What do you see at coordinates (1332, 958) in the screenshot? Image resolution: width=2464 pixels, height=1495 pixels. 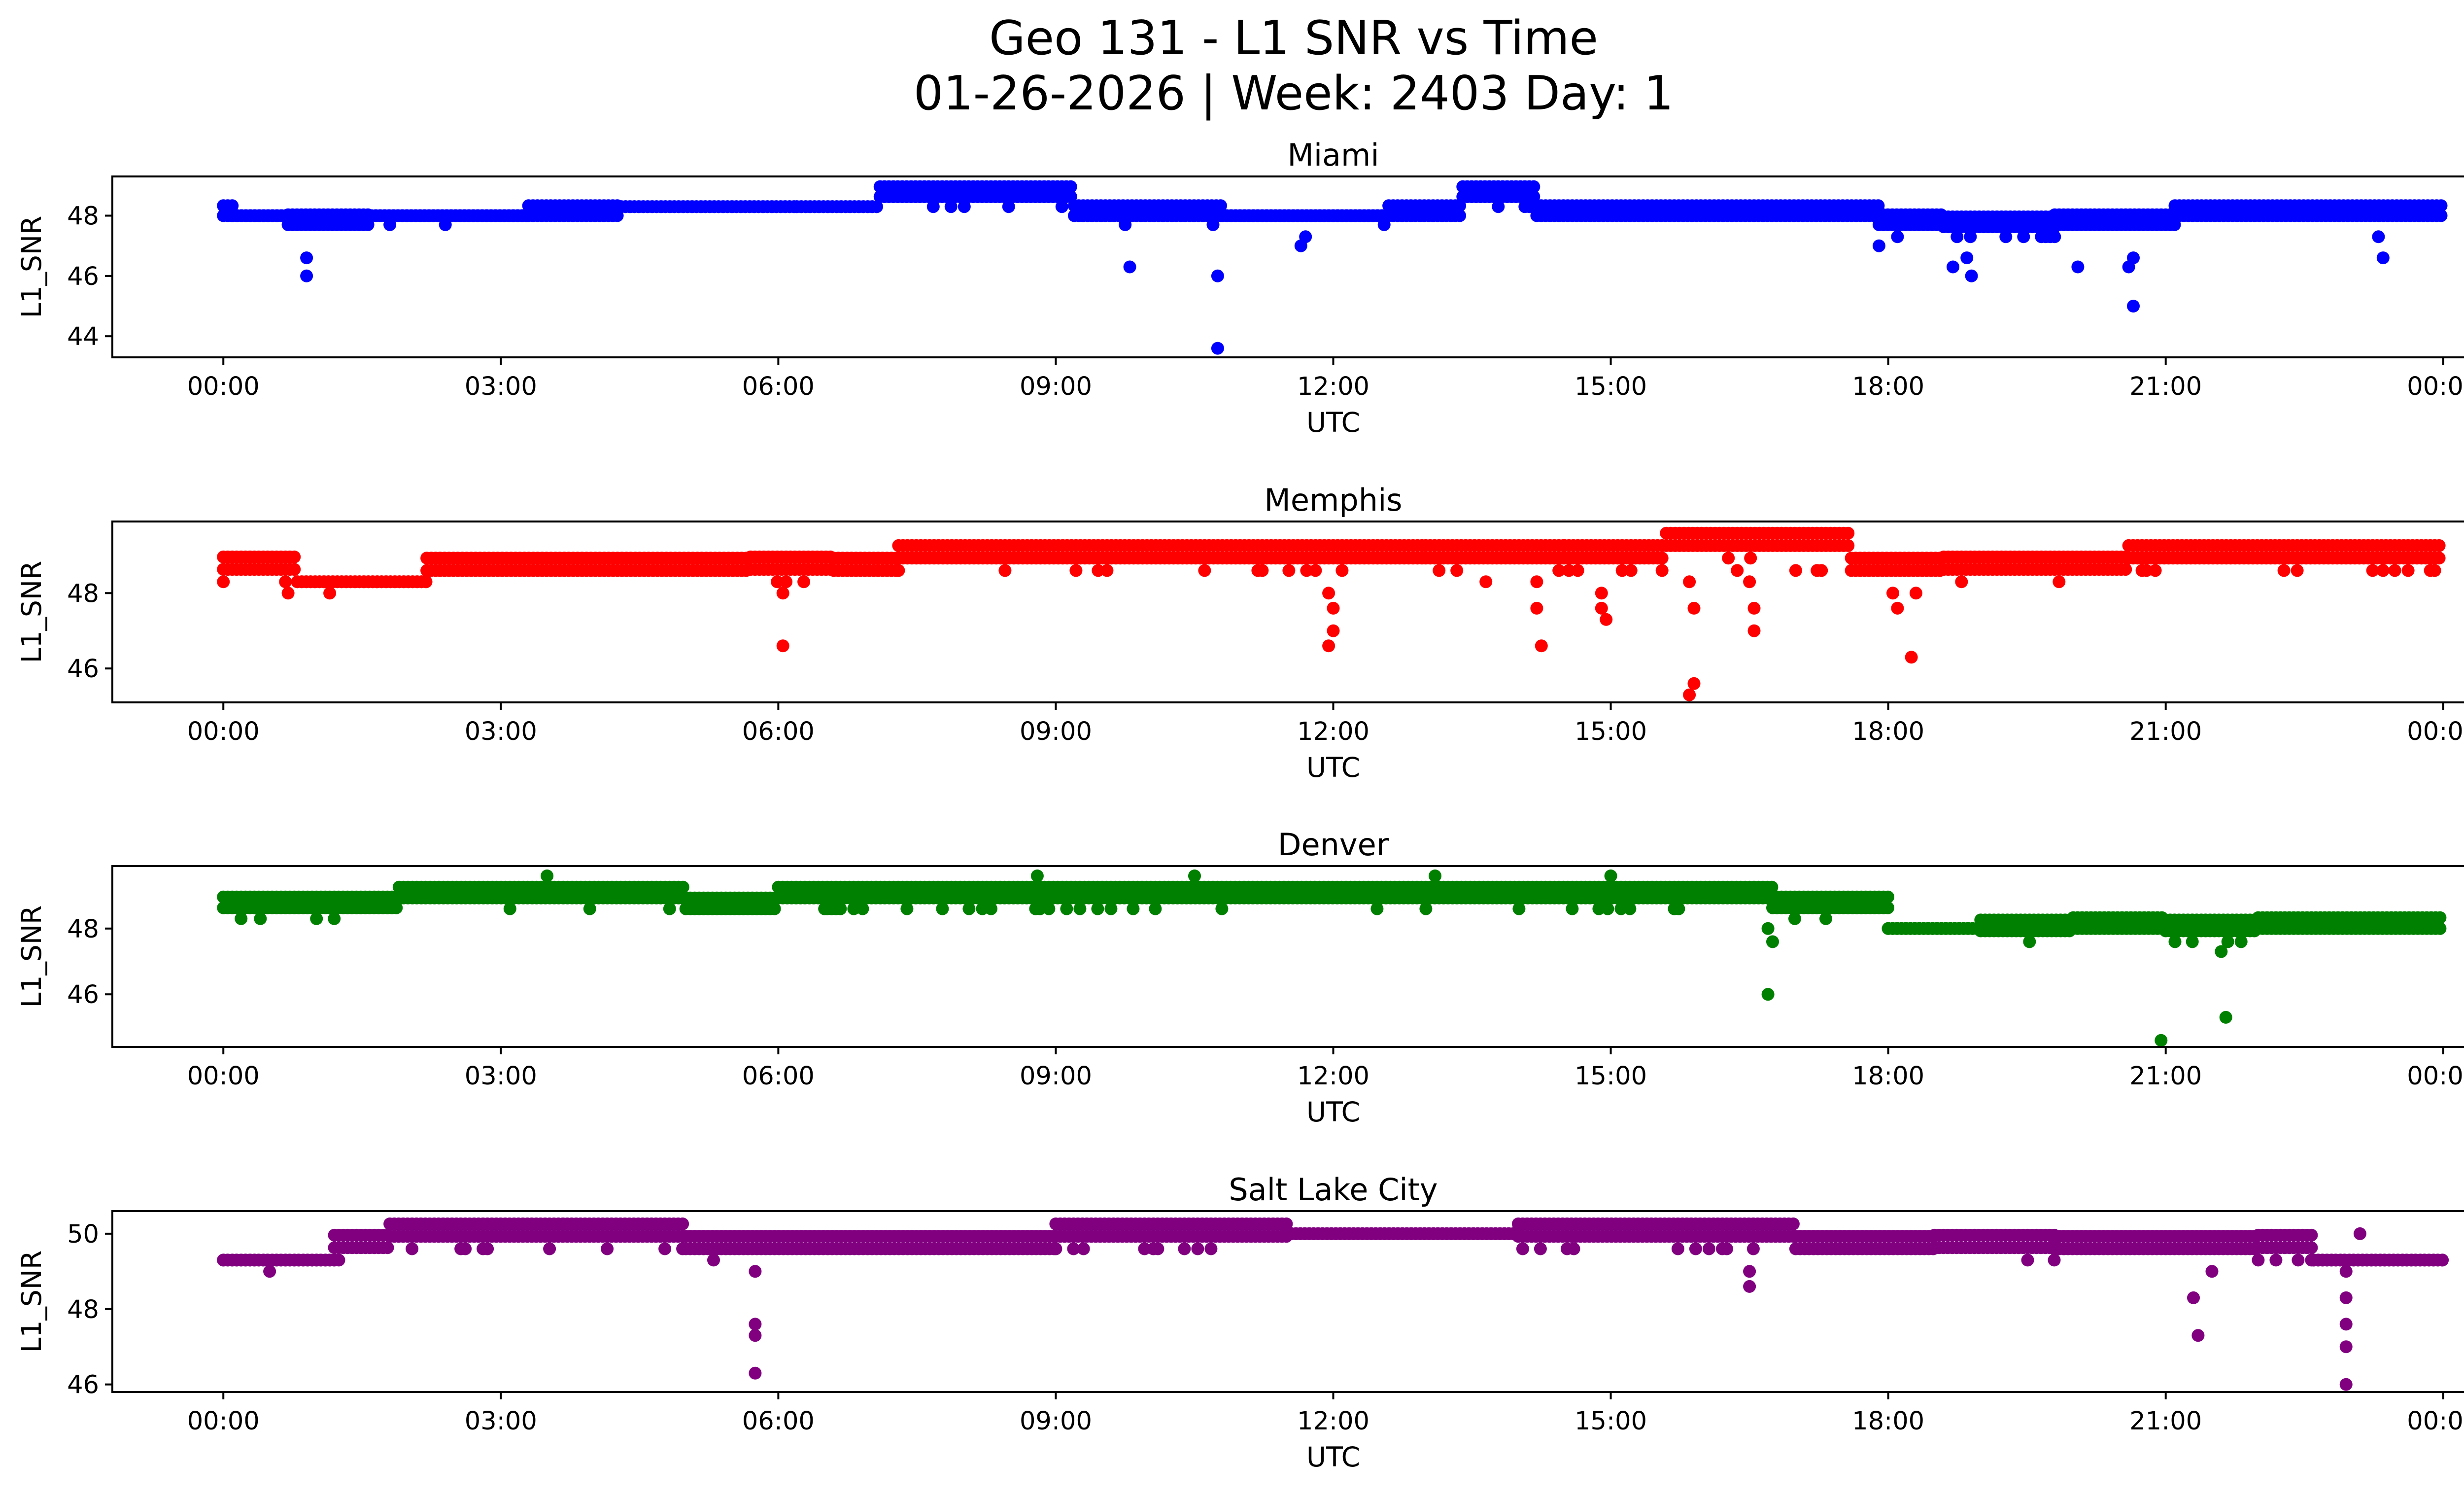 I see `data-series` at bounding box center [1332, 958].